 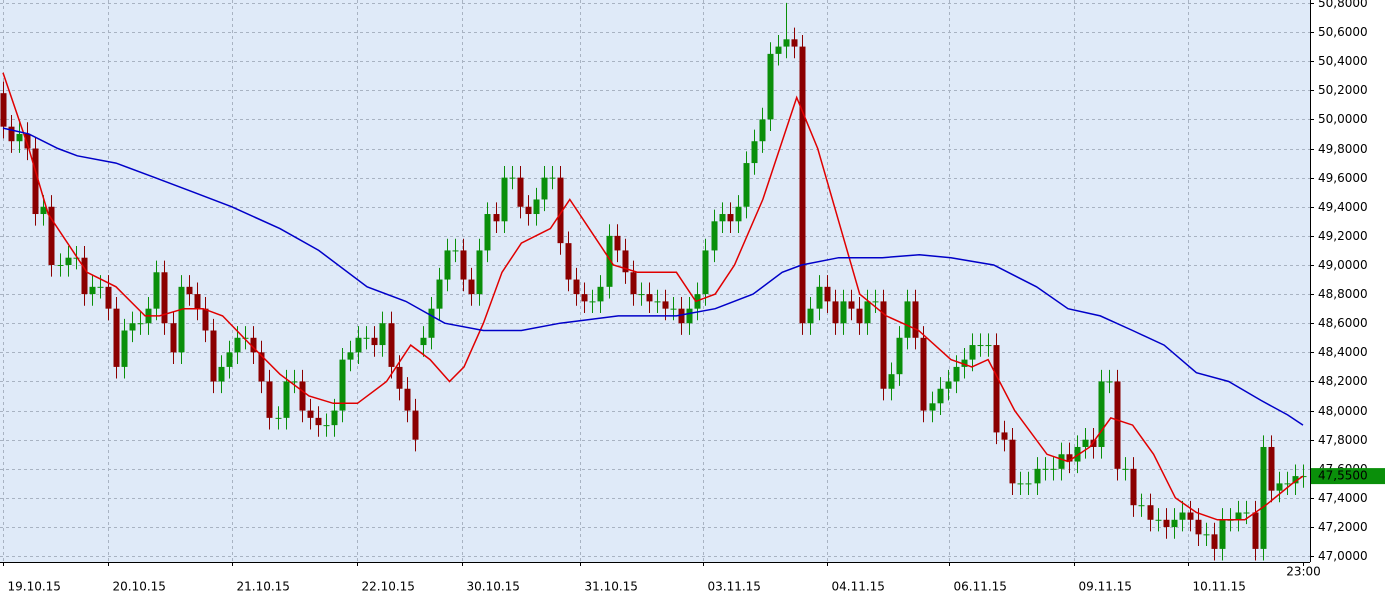 What do you see at coordinates (1343, 498) in the screenshot?
I see `y-tick-label: 47,4000` at bounding box center [1343, 498].